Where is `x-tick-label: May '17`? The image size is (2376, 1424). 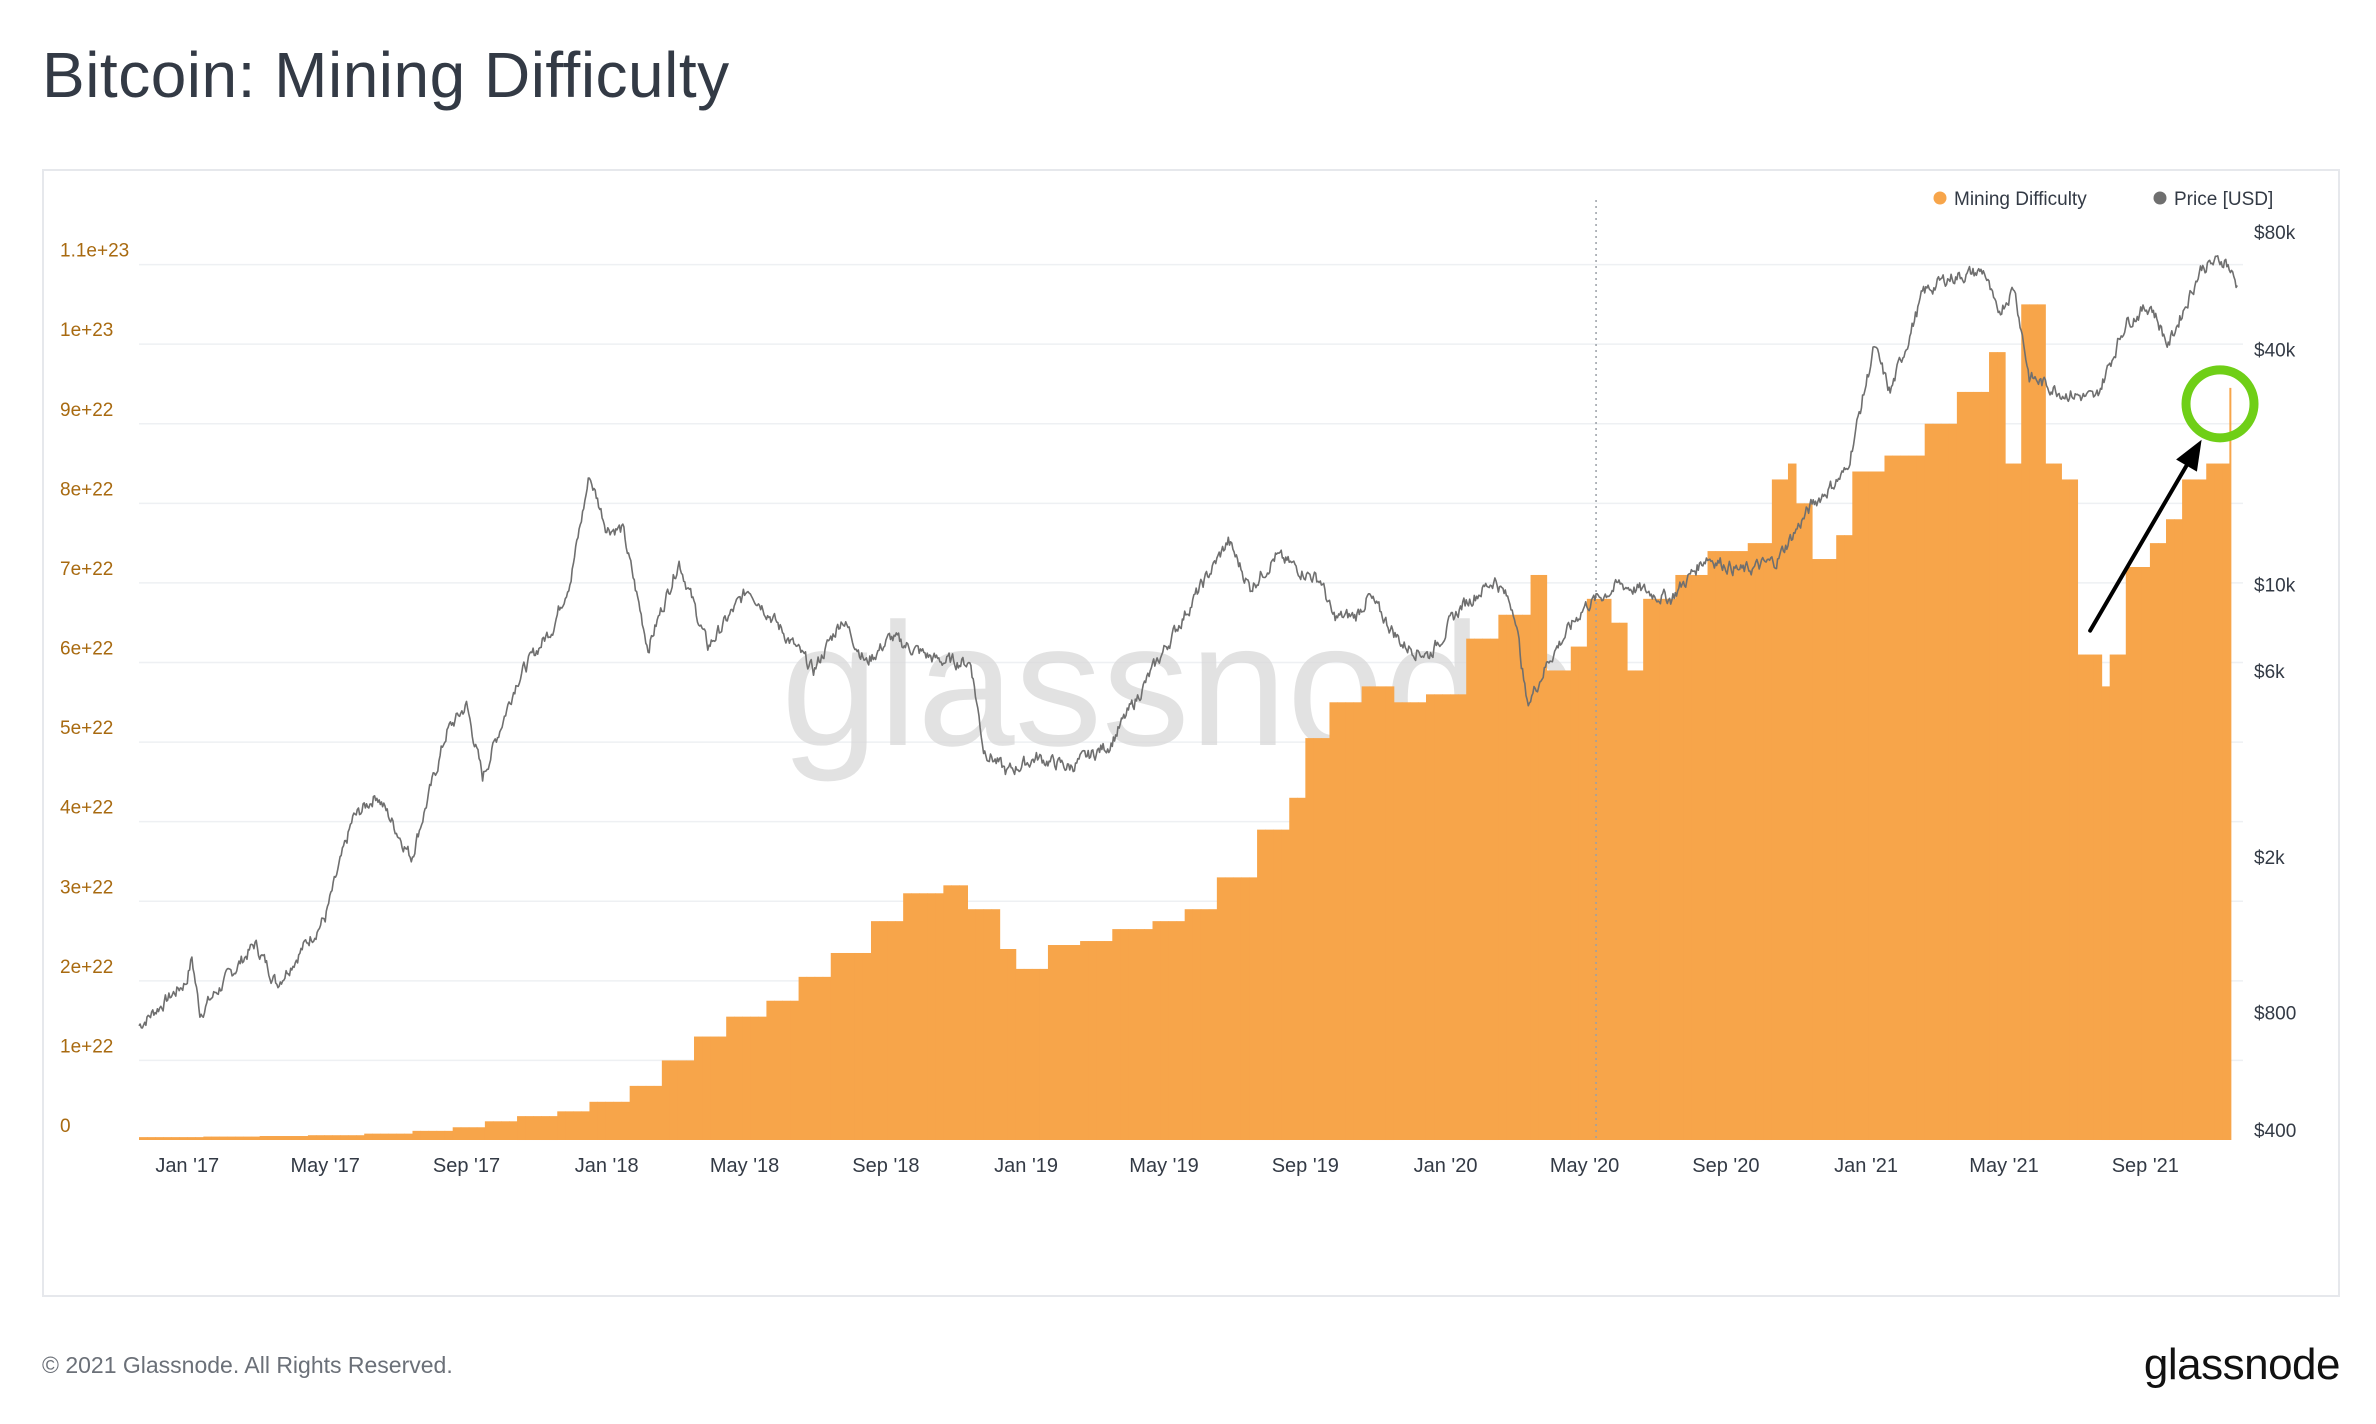
x-tick-label: May '17 is located at coordinates (324, 1166).